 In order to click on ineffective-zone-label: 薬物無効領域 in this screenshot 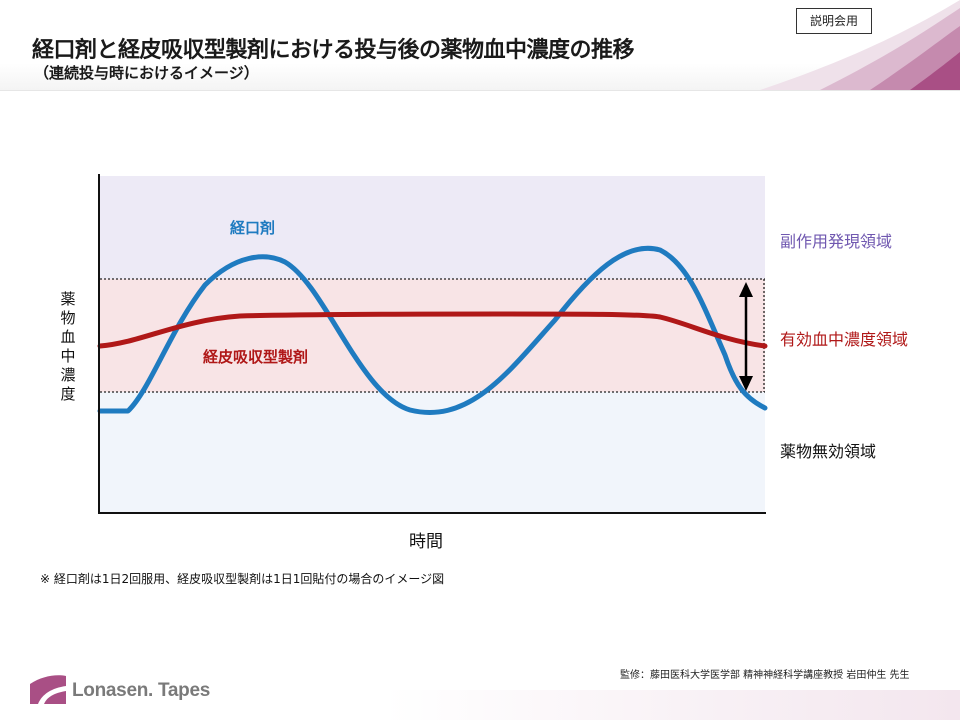, I will do `click(828, 451)`.